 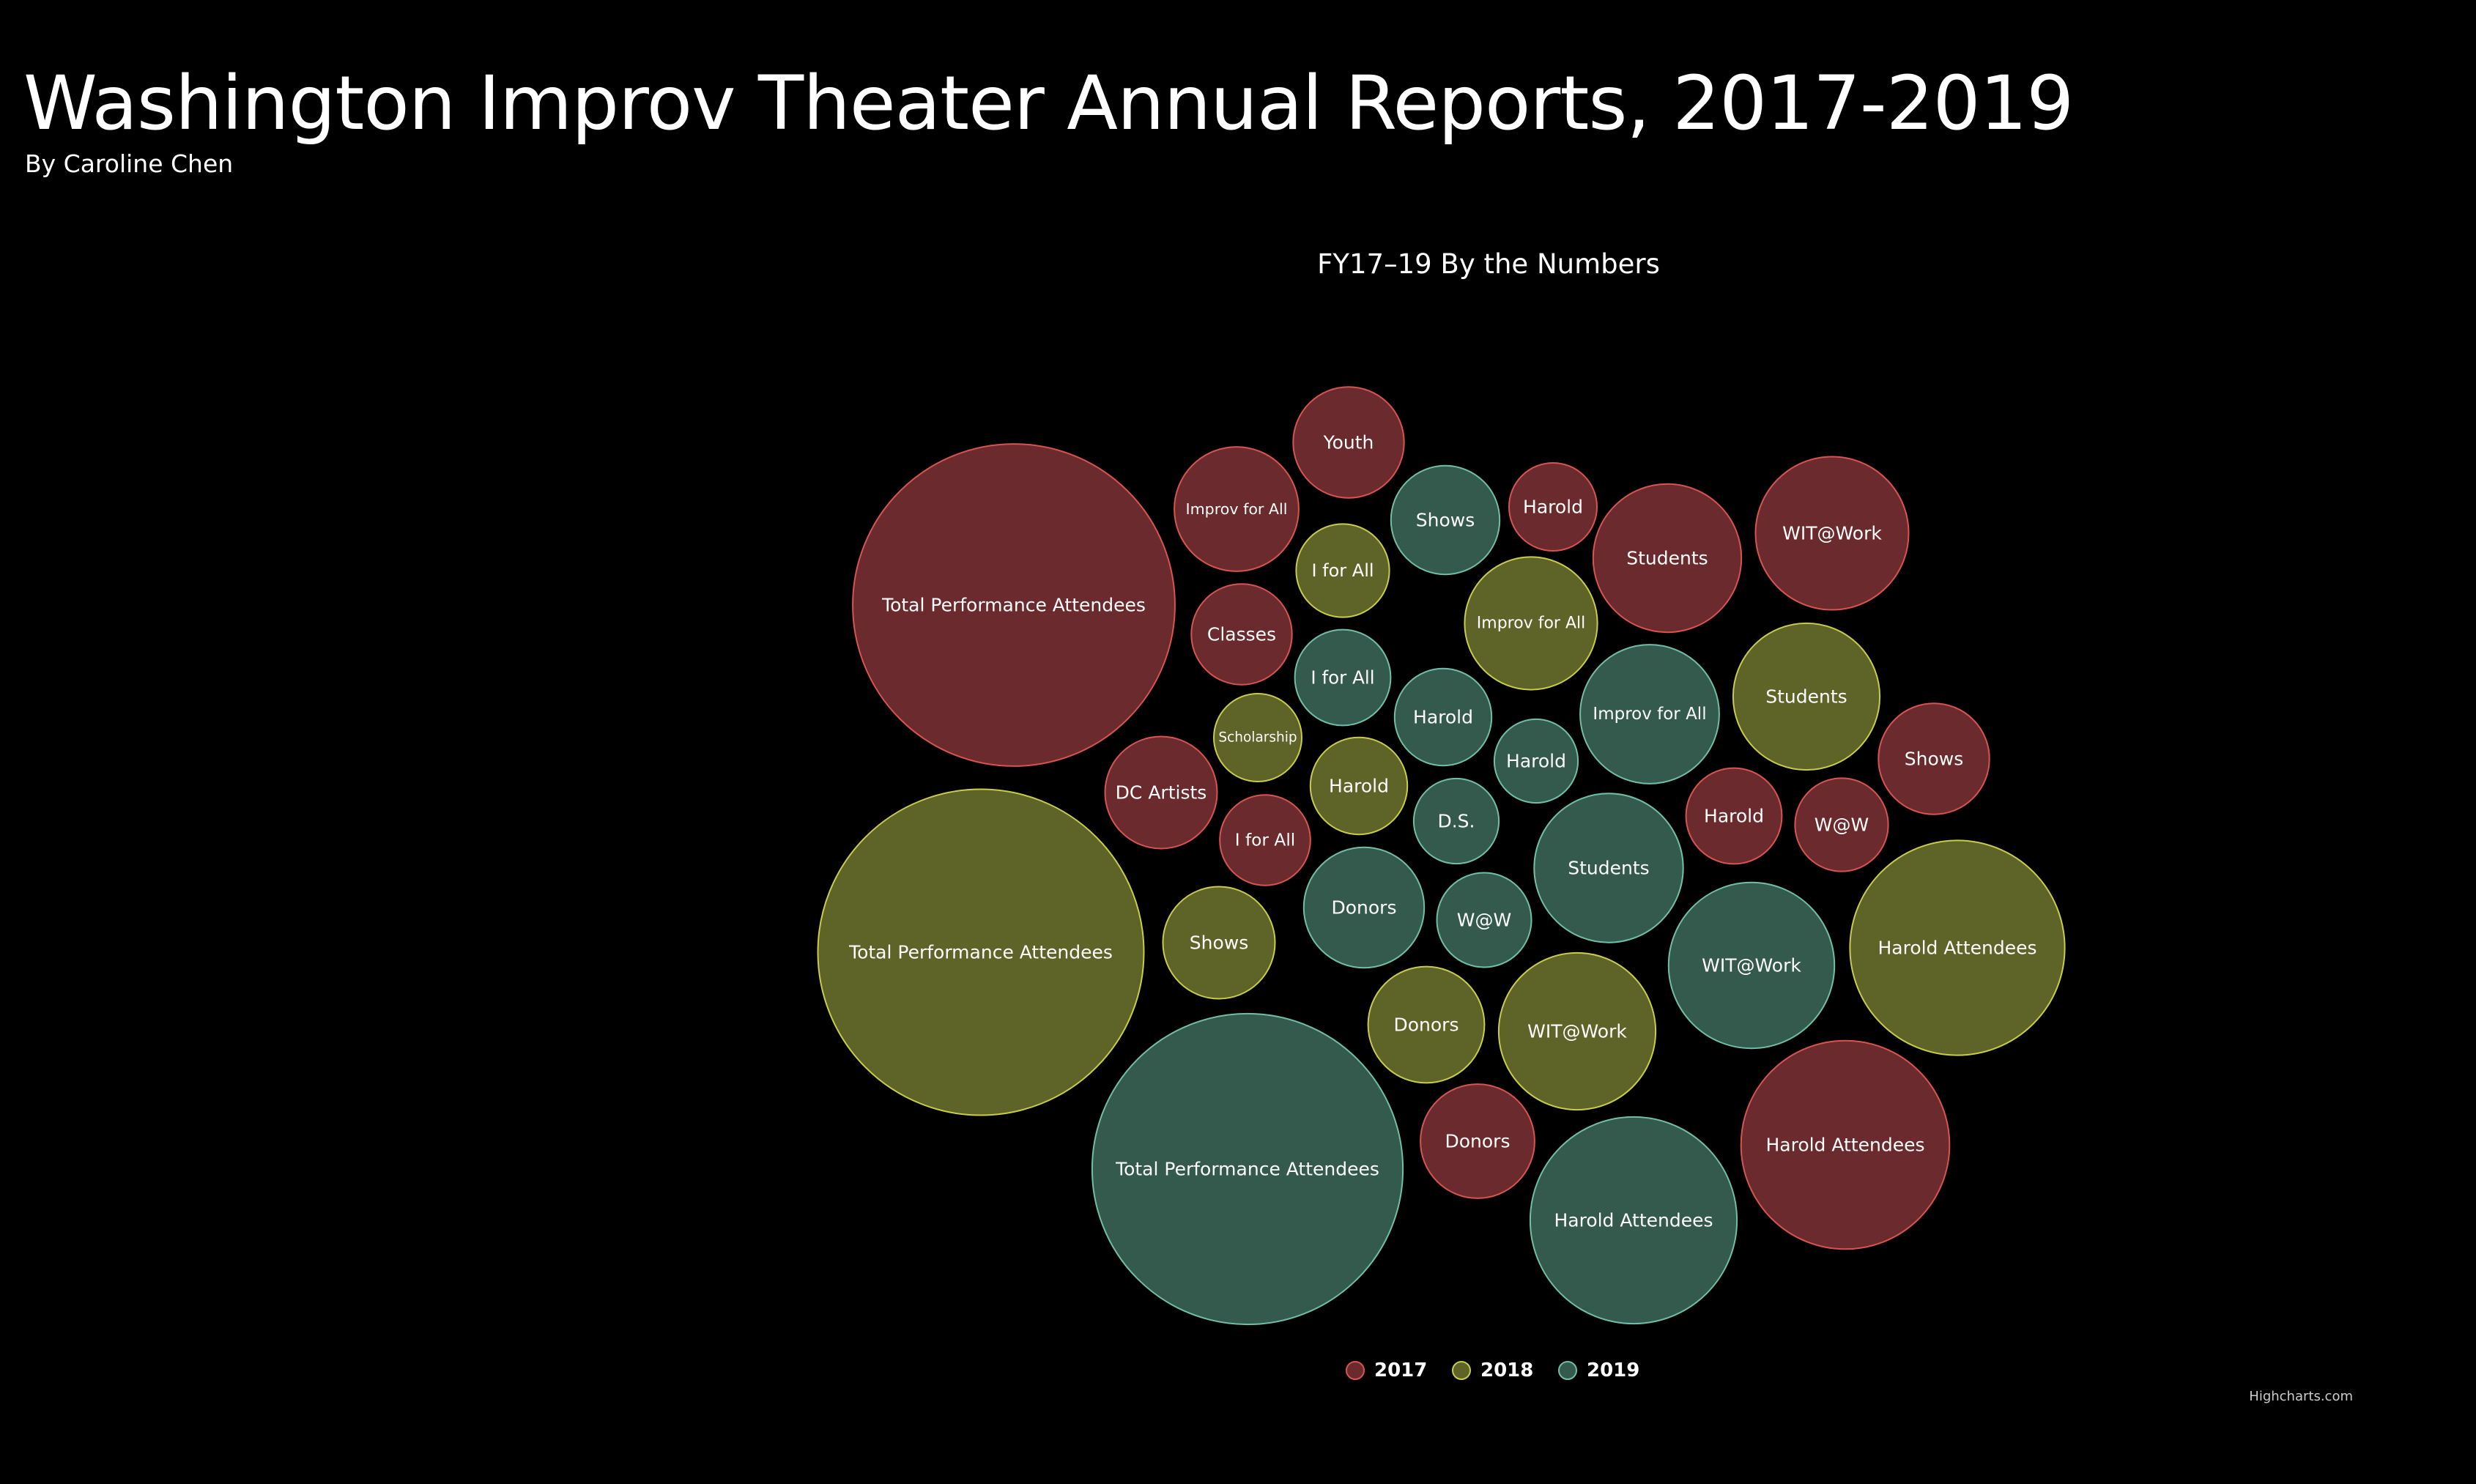 I want to click on bubble-2017-youth: Youth, so click(x=1348, y=442).